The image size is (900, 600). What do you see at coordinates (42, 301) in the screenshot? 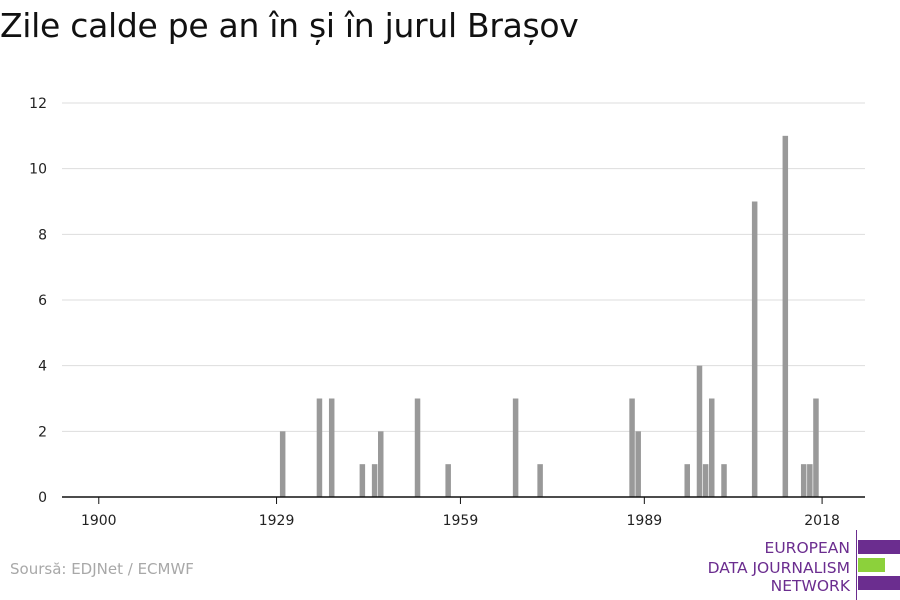
I see `y-tick-label: 6` at bounding box center [42, 301].